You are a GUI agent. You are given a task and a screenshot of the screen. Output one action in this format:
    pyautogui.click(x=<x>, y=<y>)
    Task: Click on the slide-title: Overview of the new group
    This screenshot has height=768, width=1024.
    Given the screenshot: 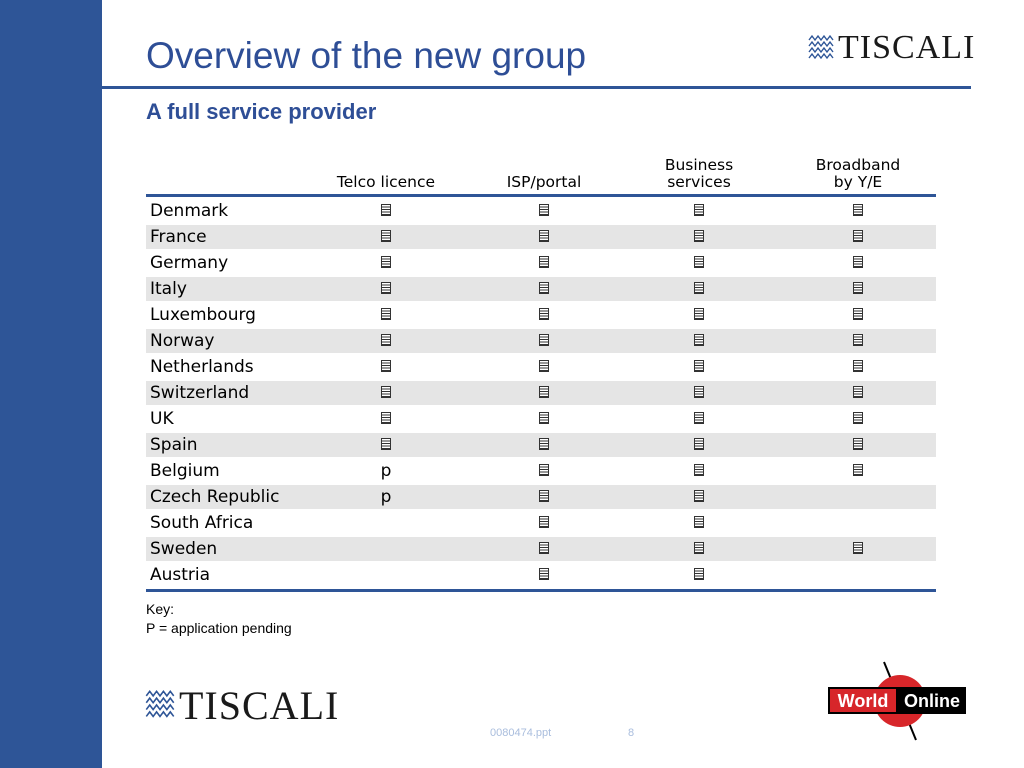 What is the action you would take?
    pyautogui.click(x=366, y=55)
    